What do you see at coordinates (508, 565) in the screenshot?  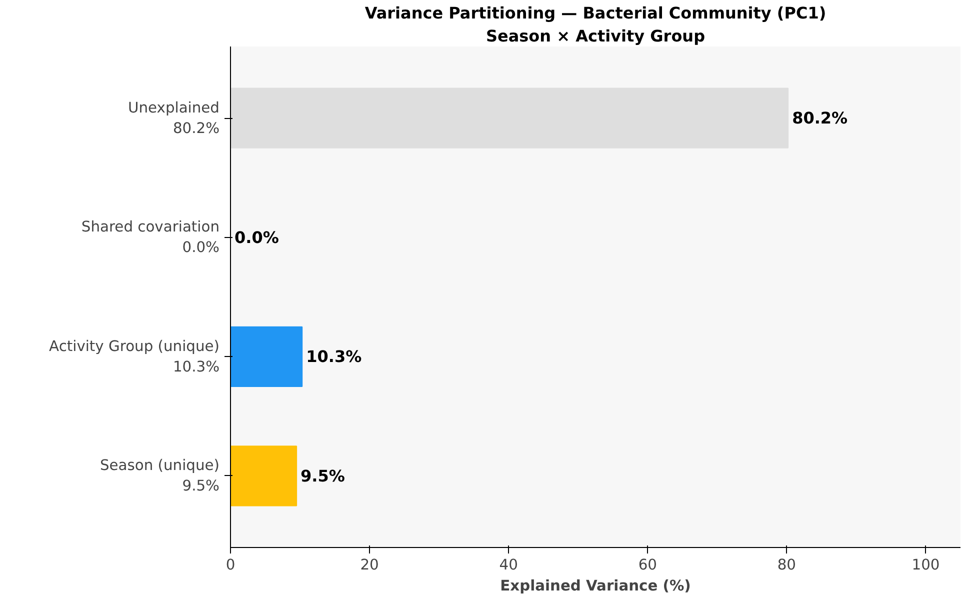 I see `x-tick-label: 40` at bounding box center [508, 565].